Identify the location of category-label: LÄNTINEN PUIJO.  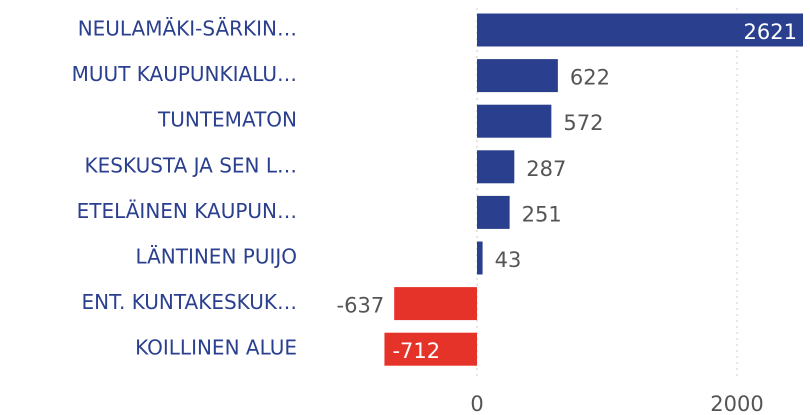
(216, 257).